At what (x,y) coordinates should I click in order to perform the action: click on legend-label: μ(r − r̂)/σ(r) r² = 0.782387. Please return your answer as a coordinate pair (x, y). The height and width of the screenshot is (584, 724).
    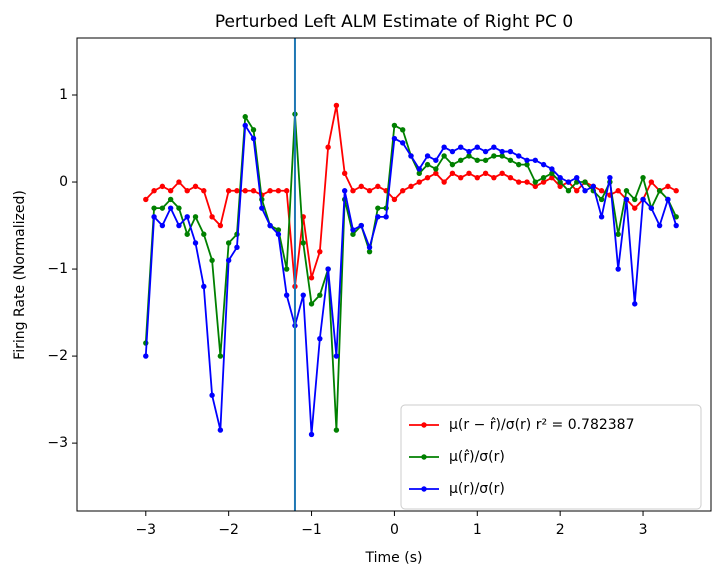
    Looking at the image, I should click on (542, 425).